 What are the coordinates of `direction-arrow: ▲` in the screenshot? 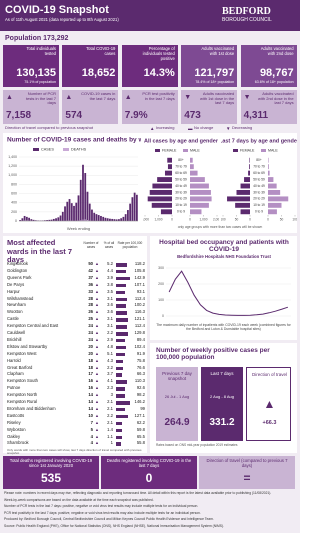 It's located at (69, 97).